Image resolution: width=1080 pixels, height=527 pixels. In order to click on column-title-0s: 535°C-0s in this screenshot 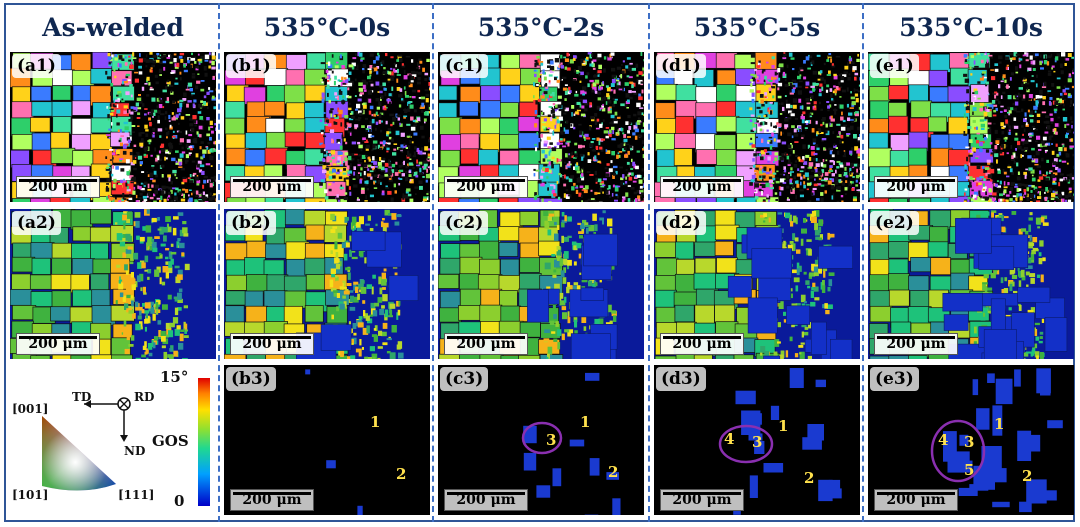, I will do `click(327, 27)`.